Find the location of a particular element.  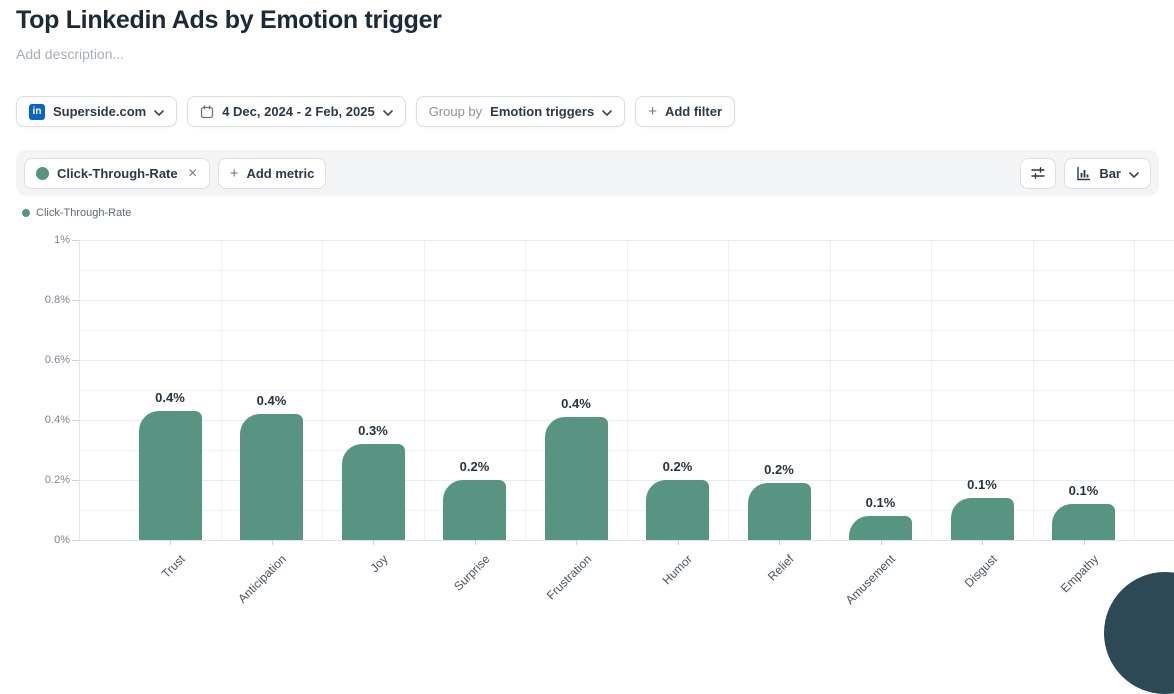

calendar-icon is located at coordinates (207, 111).